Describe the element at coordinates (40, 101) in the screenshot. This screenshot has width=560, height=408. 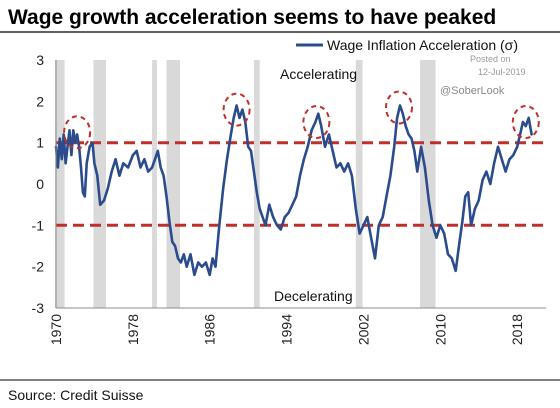
I see `y-tick-label: 2` at that location.